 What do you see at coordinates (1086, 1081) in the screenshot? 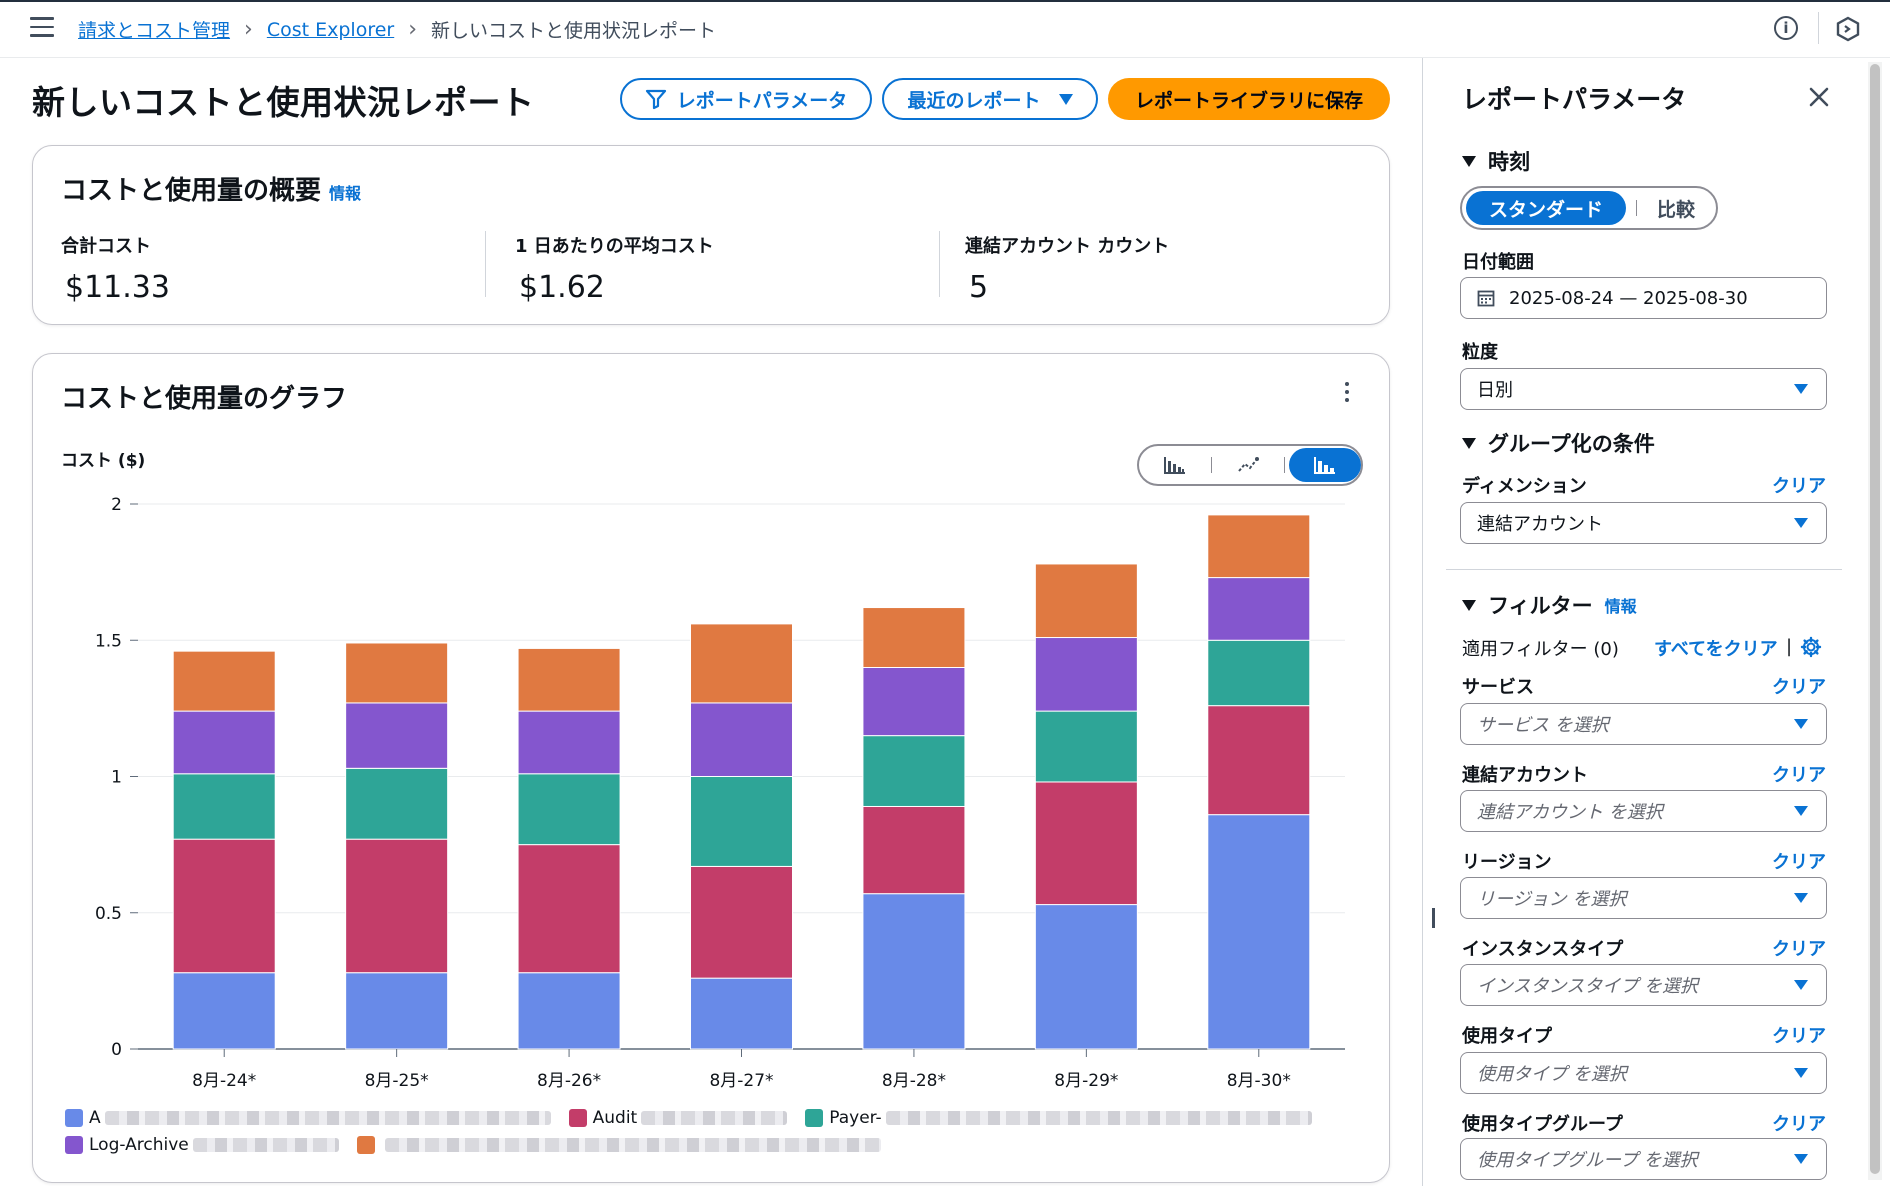
I see `x-tick-label: 8月-29*` at bounding box center [1086, 1081].